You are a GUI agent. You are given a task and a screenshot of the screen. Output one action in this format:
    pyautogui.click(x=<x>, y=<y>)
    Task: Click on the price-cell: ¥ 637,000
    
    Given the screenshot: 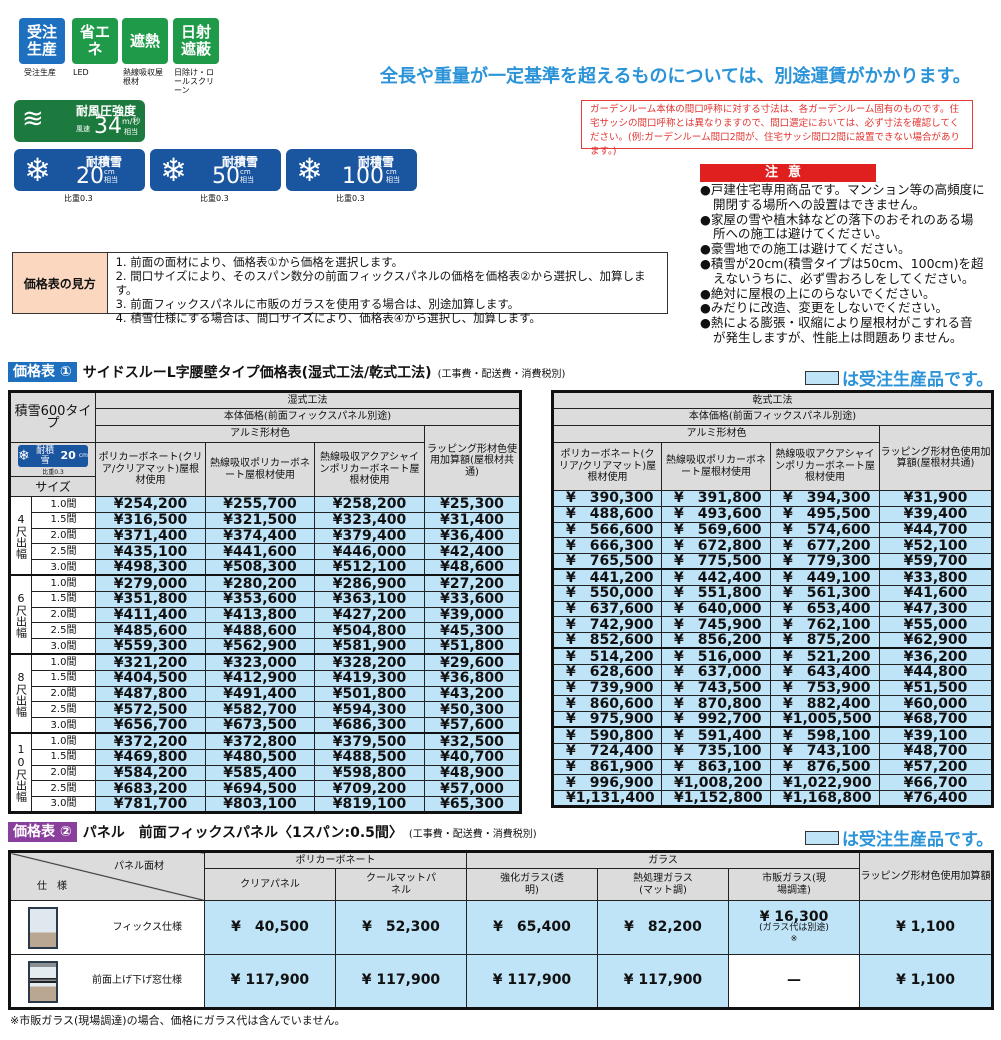 What is the action you would take?
    pyautogui.click(x=716, y=672)
    